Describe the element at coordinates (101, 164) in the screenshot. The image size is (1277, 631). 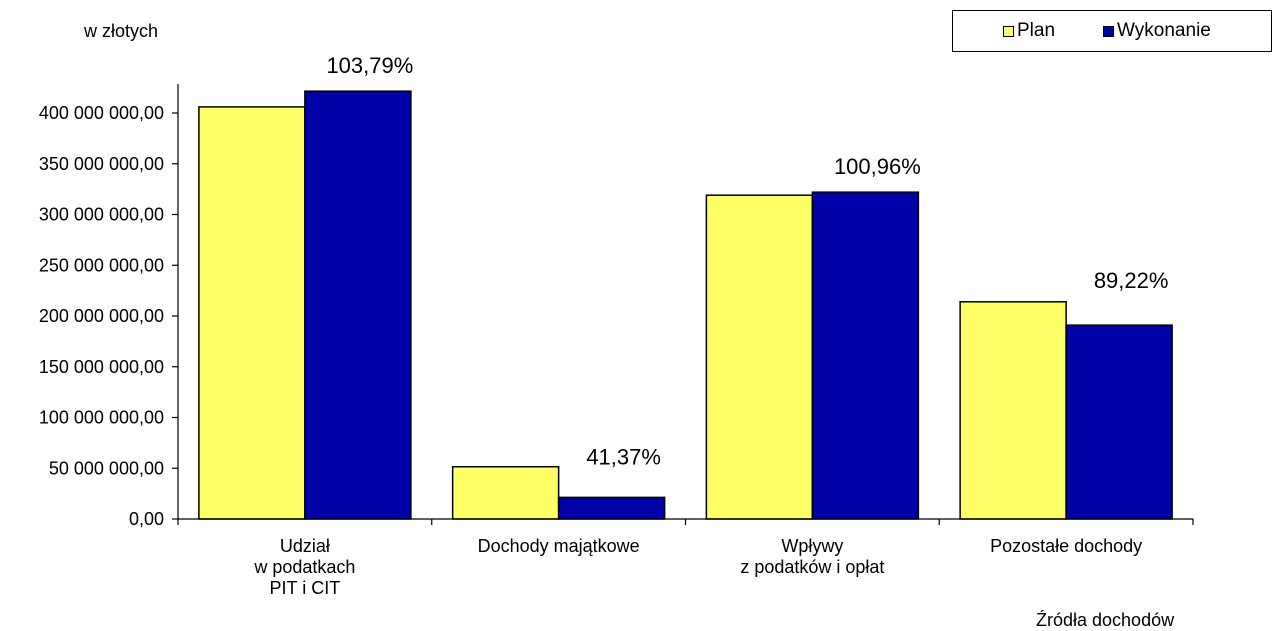
I see `y-tick-label: 350 000 000,00` at that location.